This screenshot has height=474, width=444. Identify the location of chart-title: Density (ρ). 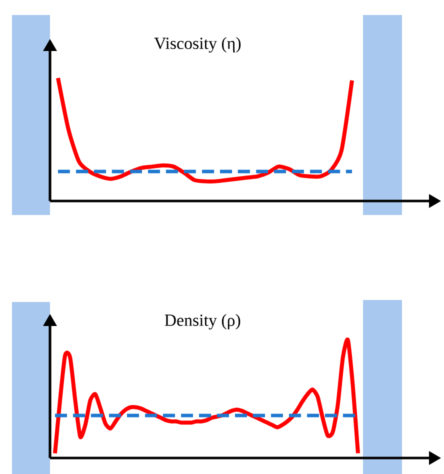
(202, 322).